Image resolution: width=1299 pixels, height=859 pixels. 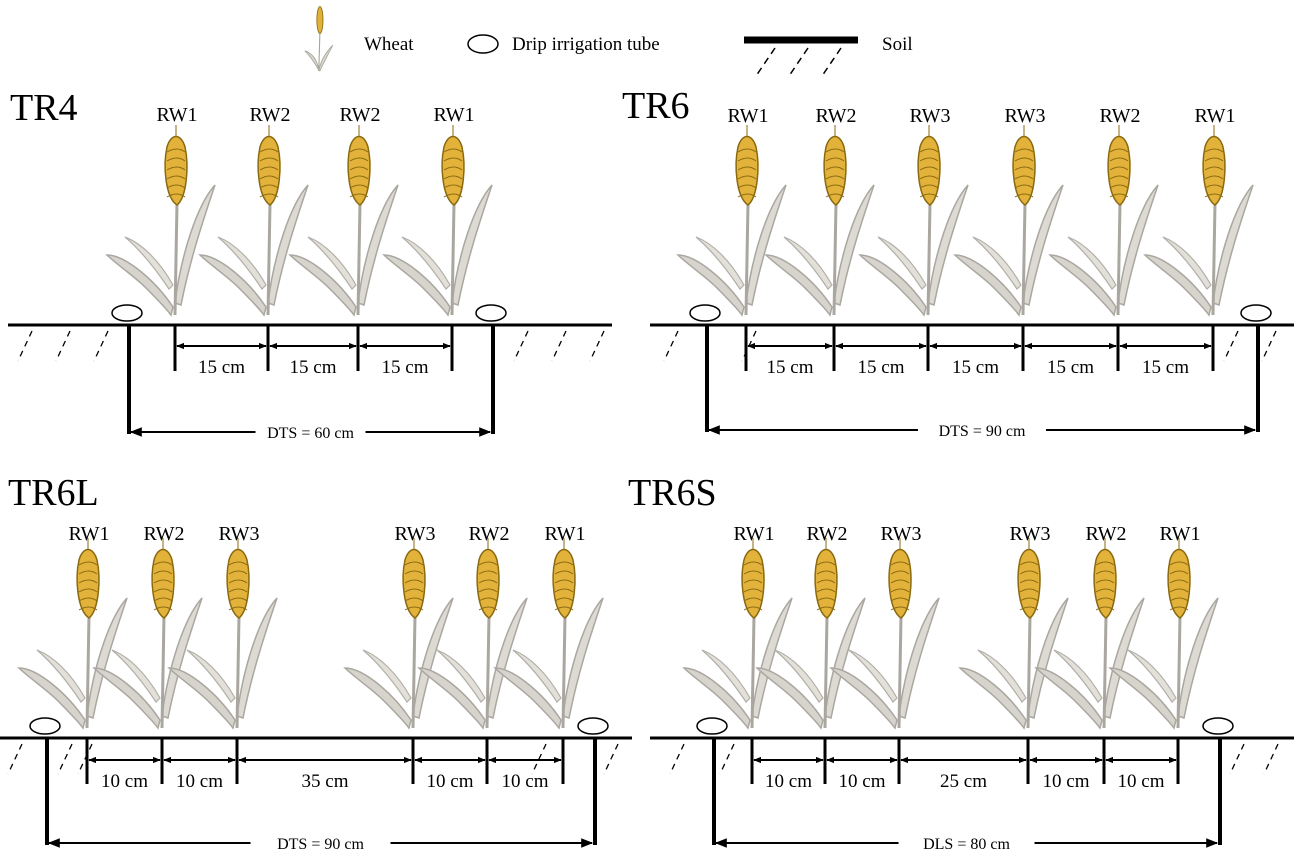 What do you see at coordinates (483, 44) in the screenshot?
I see `legend-drip-tube-icon` at bounding box center [483, 44].